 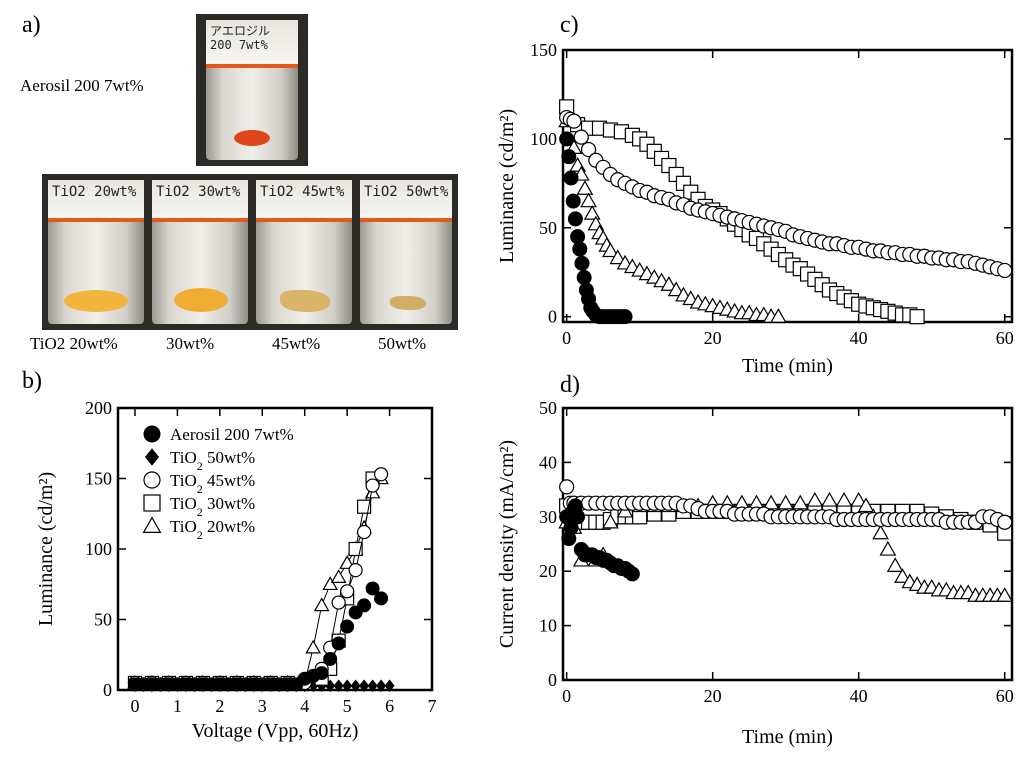 I want to click on x-tick-label: 40, so click(x=859, y=338).